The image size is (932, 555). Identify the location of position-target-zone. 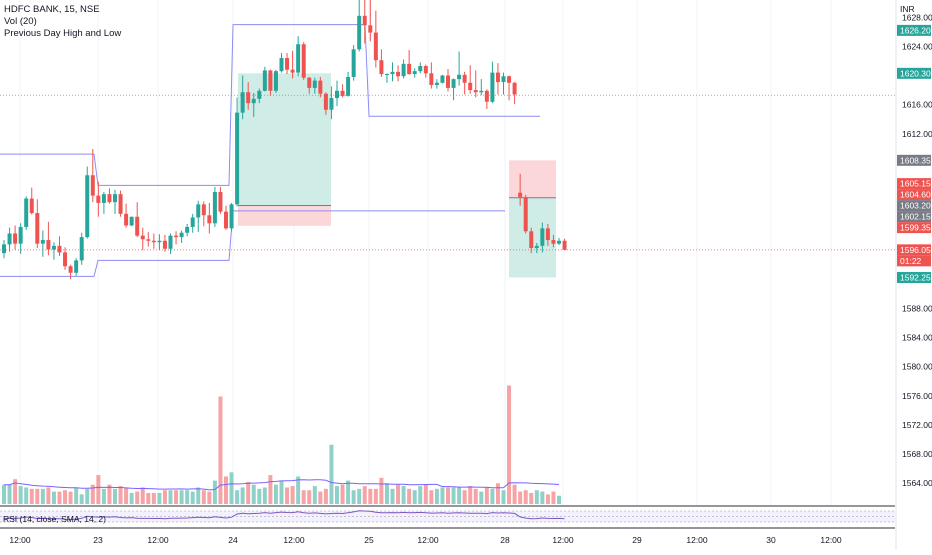
(284, 139).